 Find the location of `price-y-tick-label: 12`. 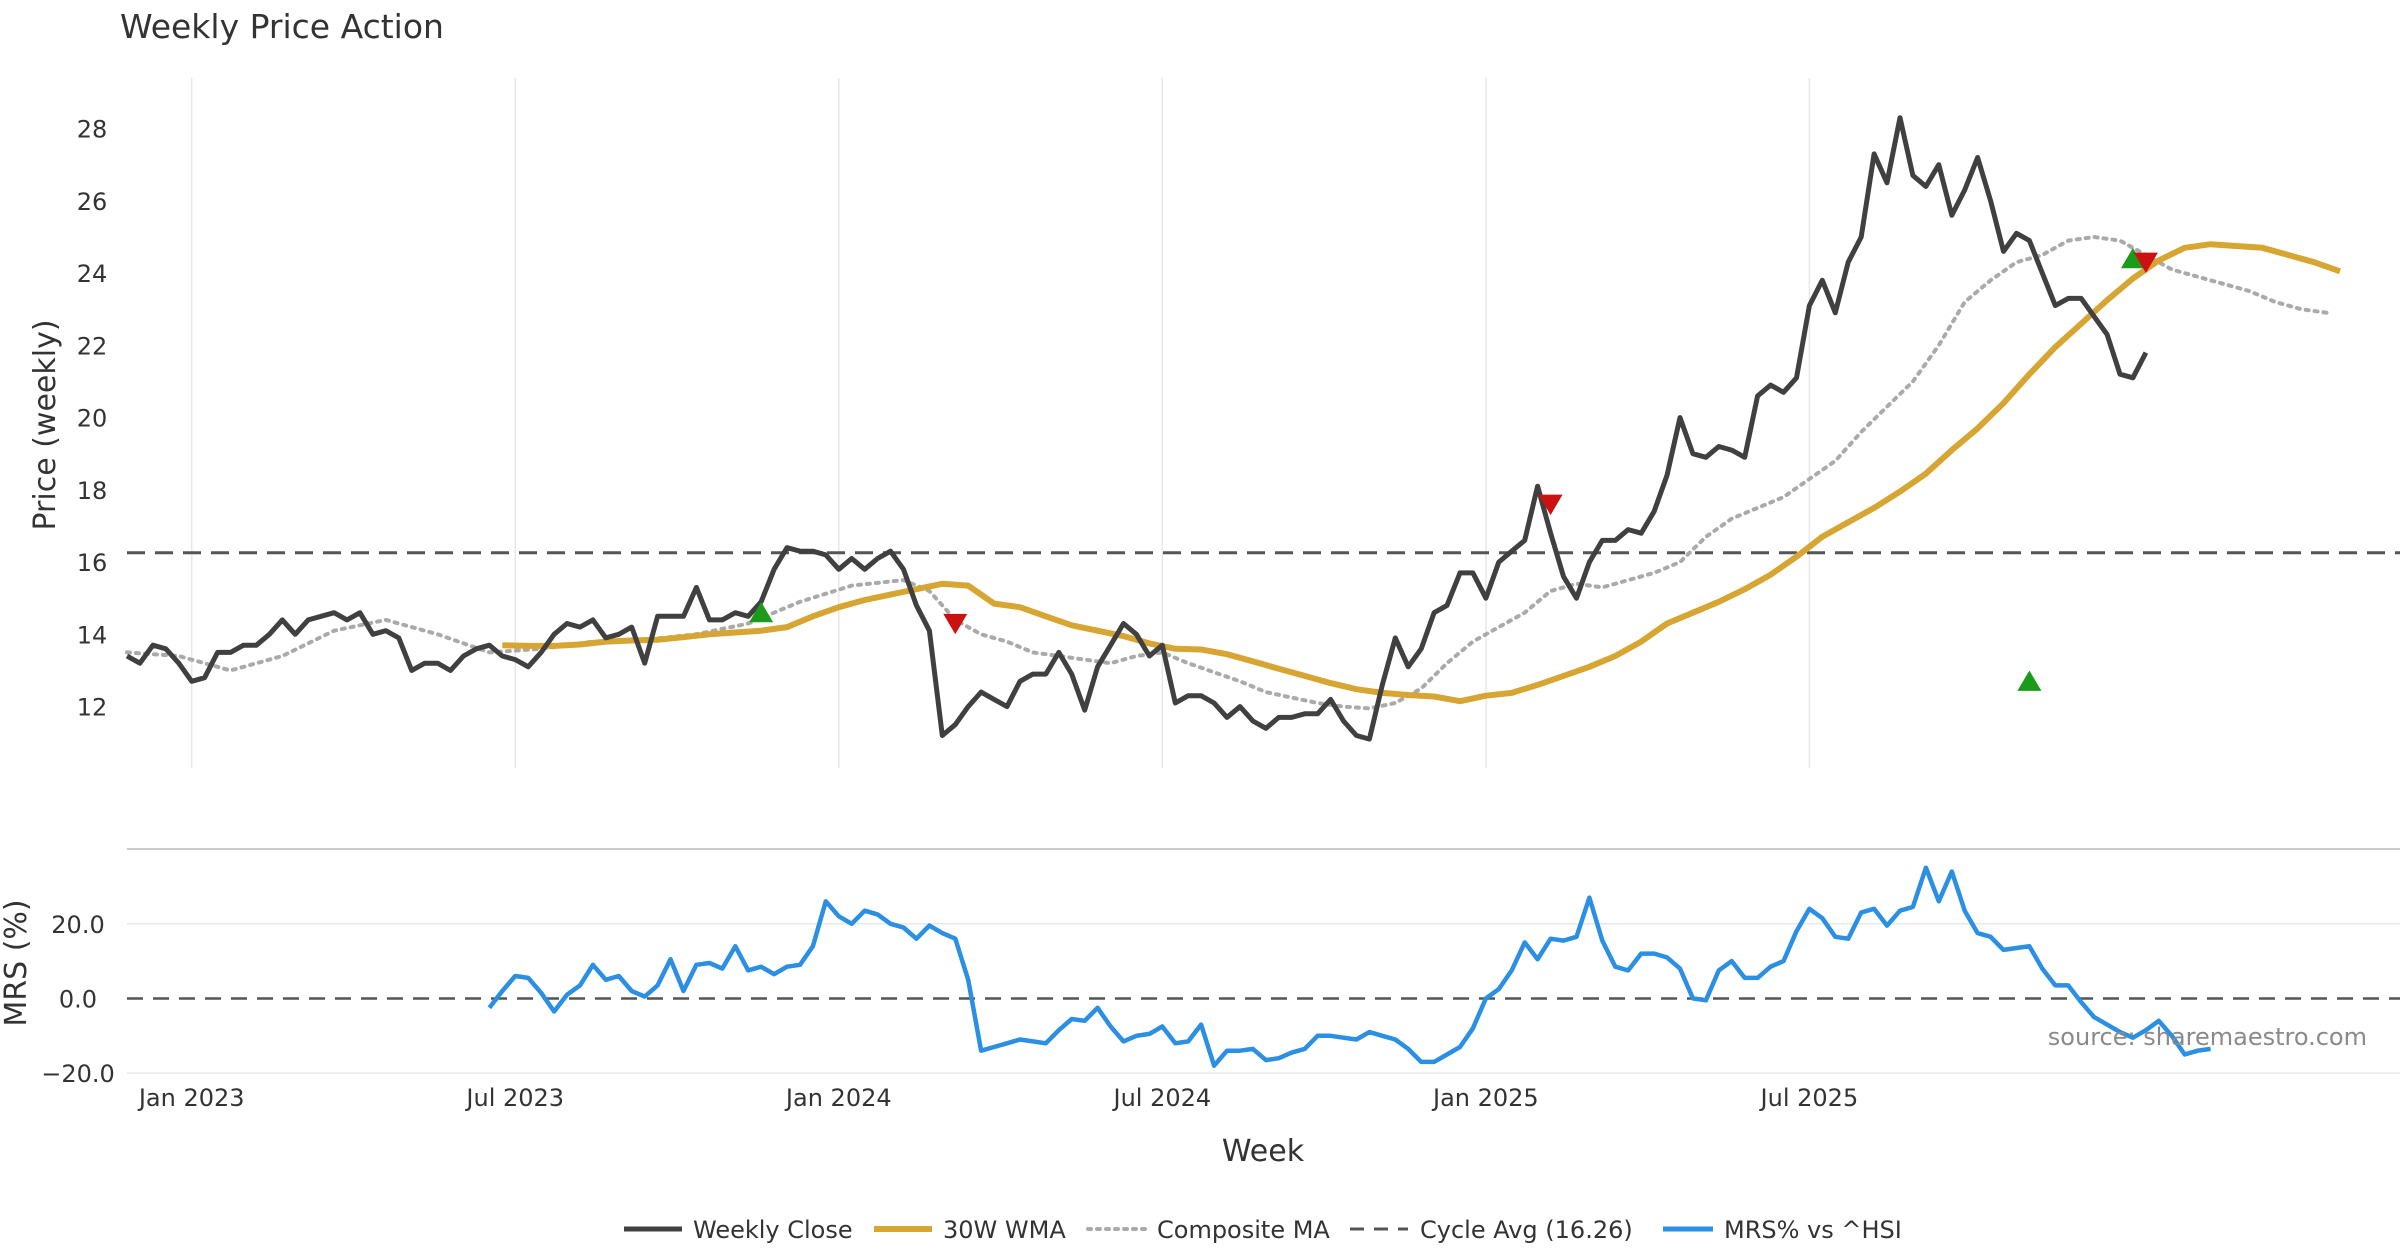

price-y-tick-label: 12 is located at coordinates (92, 708).